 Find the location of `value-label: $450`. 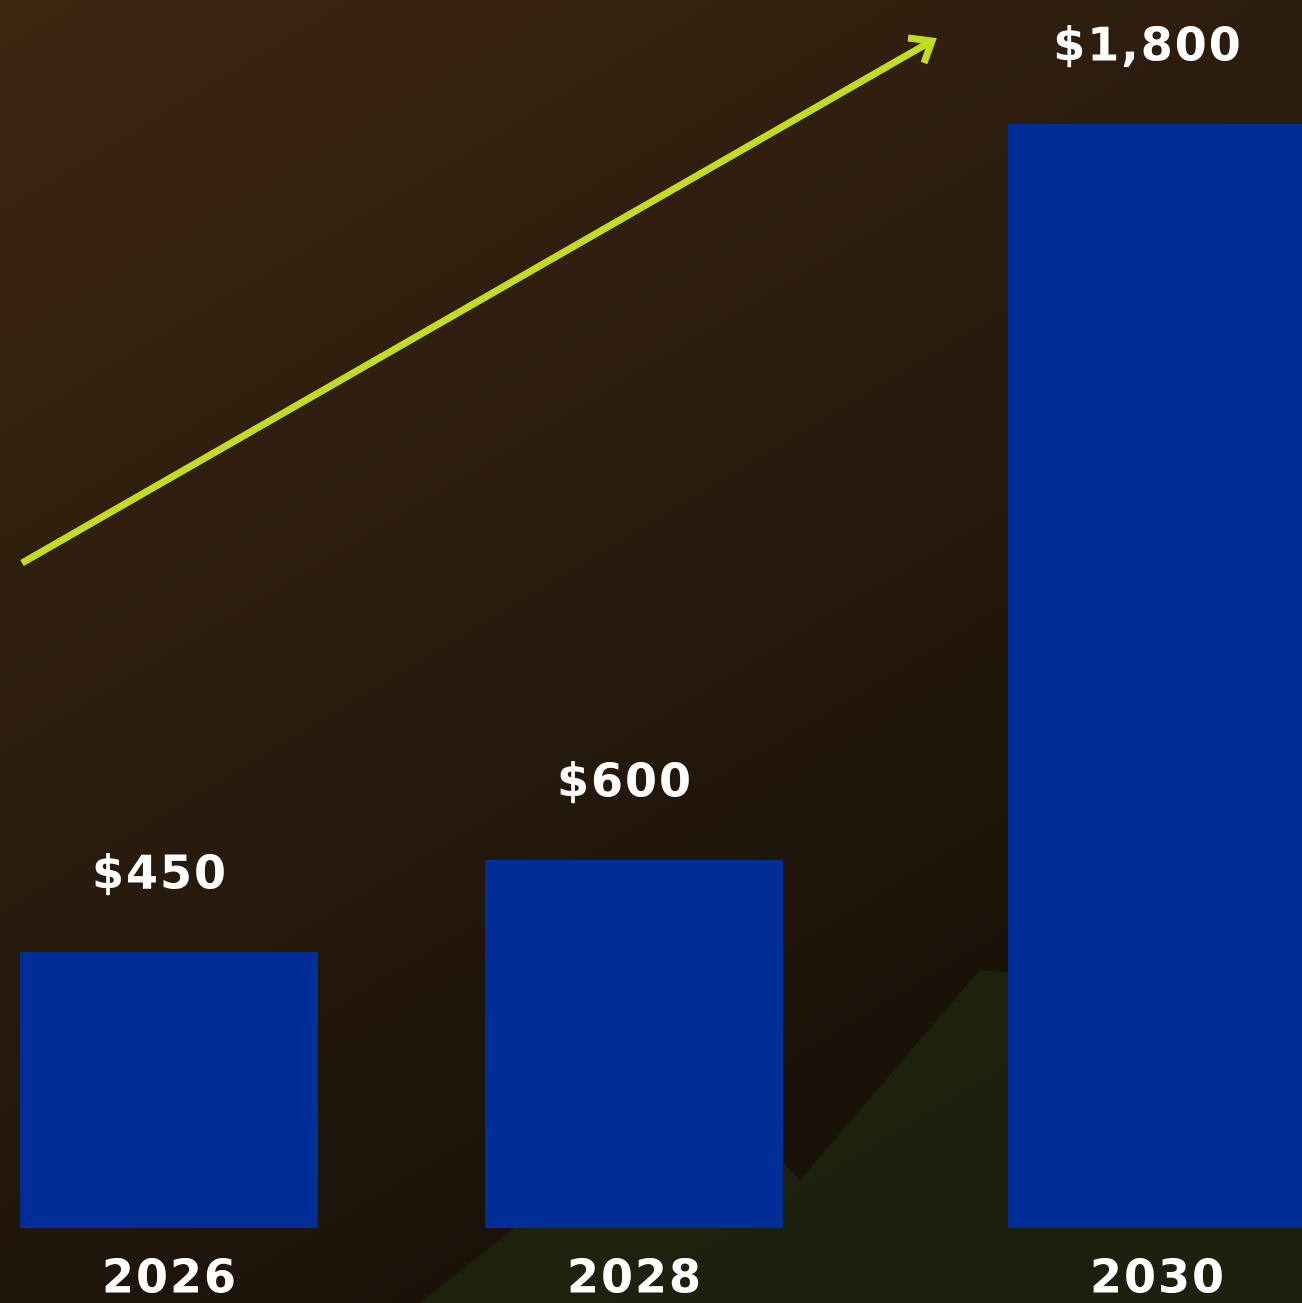

value-label: $450 is located at coordinates (160, 873).